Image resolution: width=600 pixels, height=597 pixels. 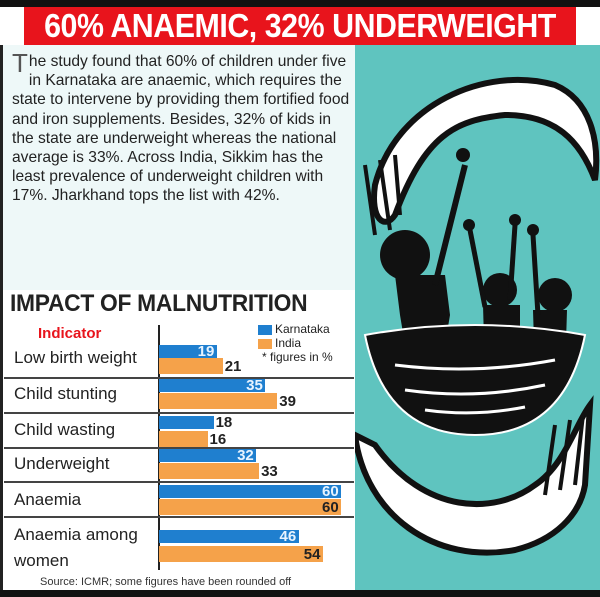 I want to click on legend-karnataka: Karnataka, so click(x=295, y=329).